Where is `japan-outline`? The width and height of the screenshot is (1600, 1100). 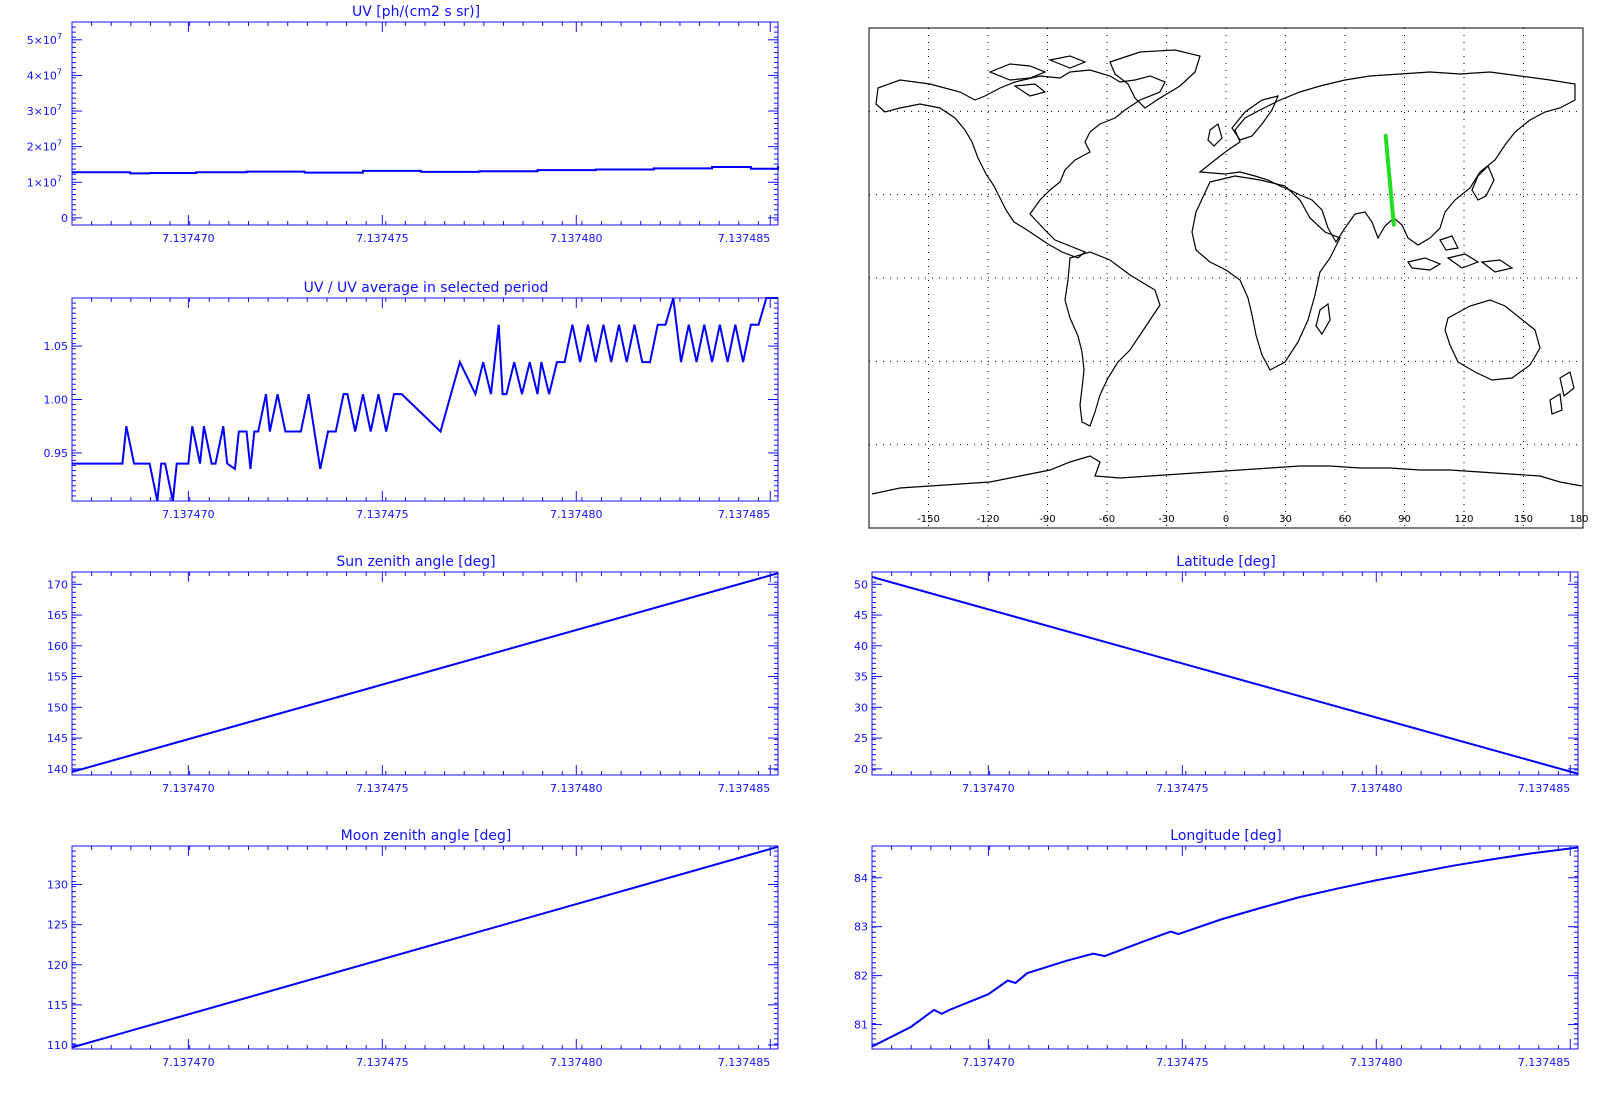
japan-outline is located at coordinates (1483, 182).